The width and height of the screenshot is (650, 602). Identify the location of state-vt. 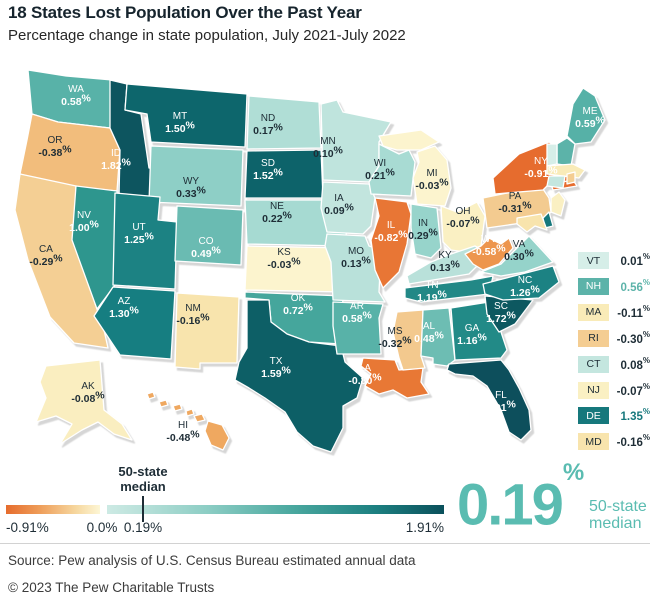
(552, 155).